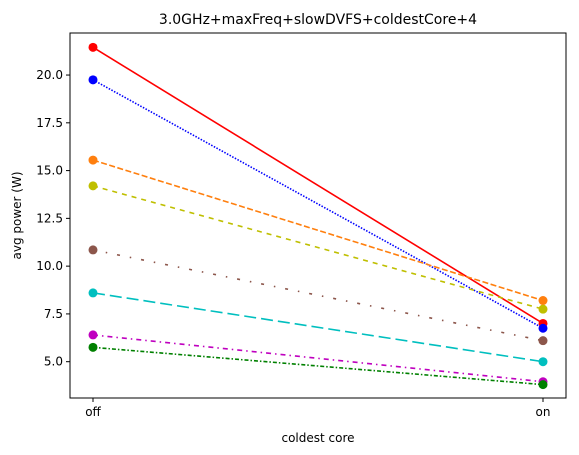  Describe the element at coordinates (318, 20) in the screenshot. I see `chart-title: 3.0GHz+maxFreq+slowDVFS+coldestCore+4` at that location.